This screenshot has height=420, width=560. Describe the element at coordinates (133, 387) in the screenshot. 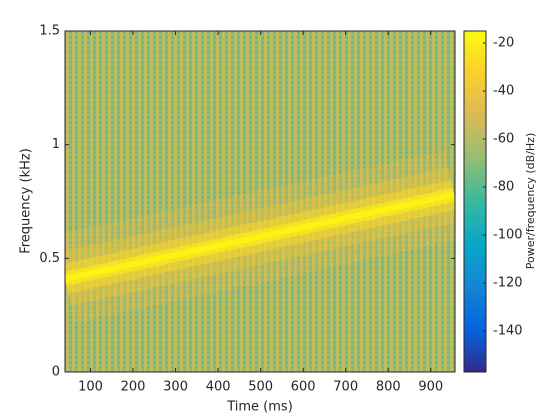

I see `x-tick-label: 200` at that location.